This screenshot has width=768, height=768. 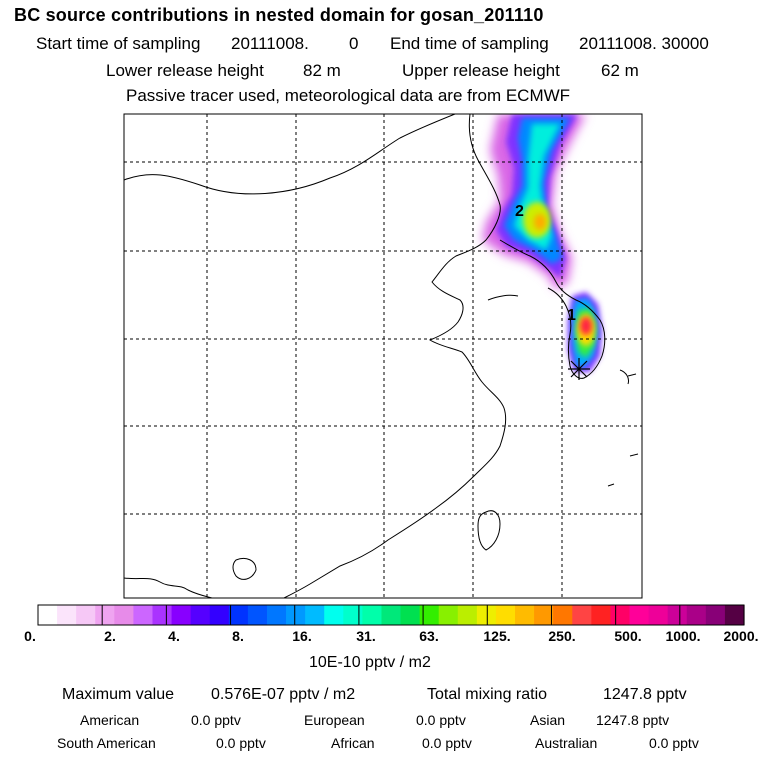 What do you see at coordinates (106, 743) in the screenshot?
I see `region-name: South American` at bounding box center [106, 743].